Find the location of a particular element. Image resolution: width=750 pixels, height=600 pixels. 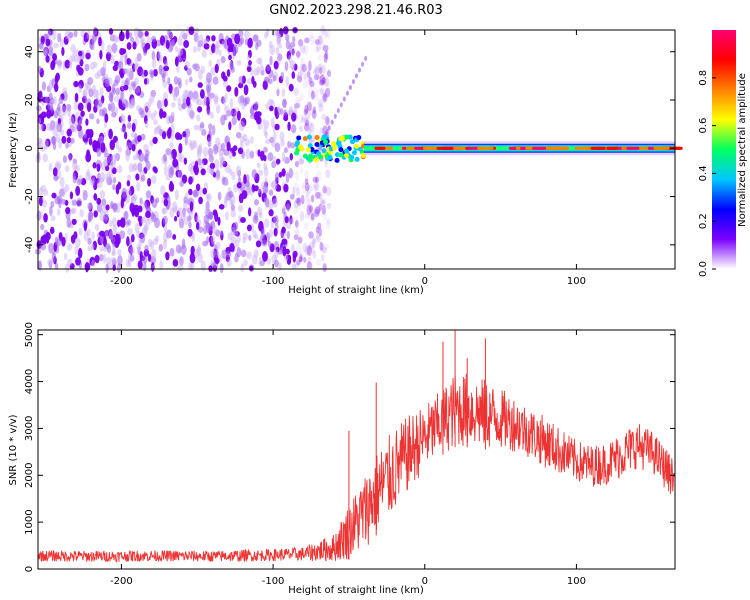

colorbar-tick-label: 0.4 is located at coordinates (703, 173).